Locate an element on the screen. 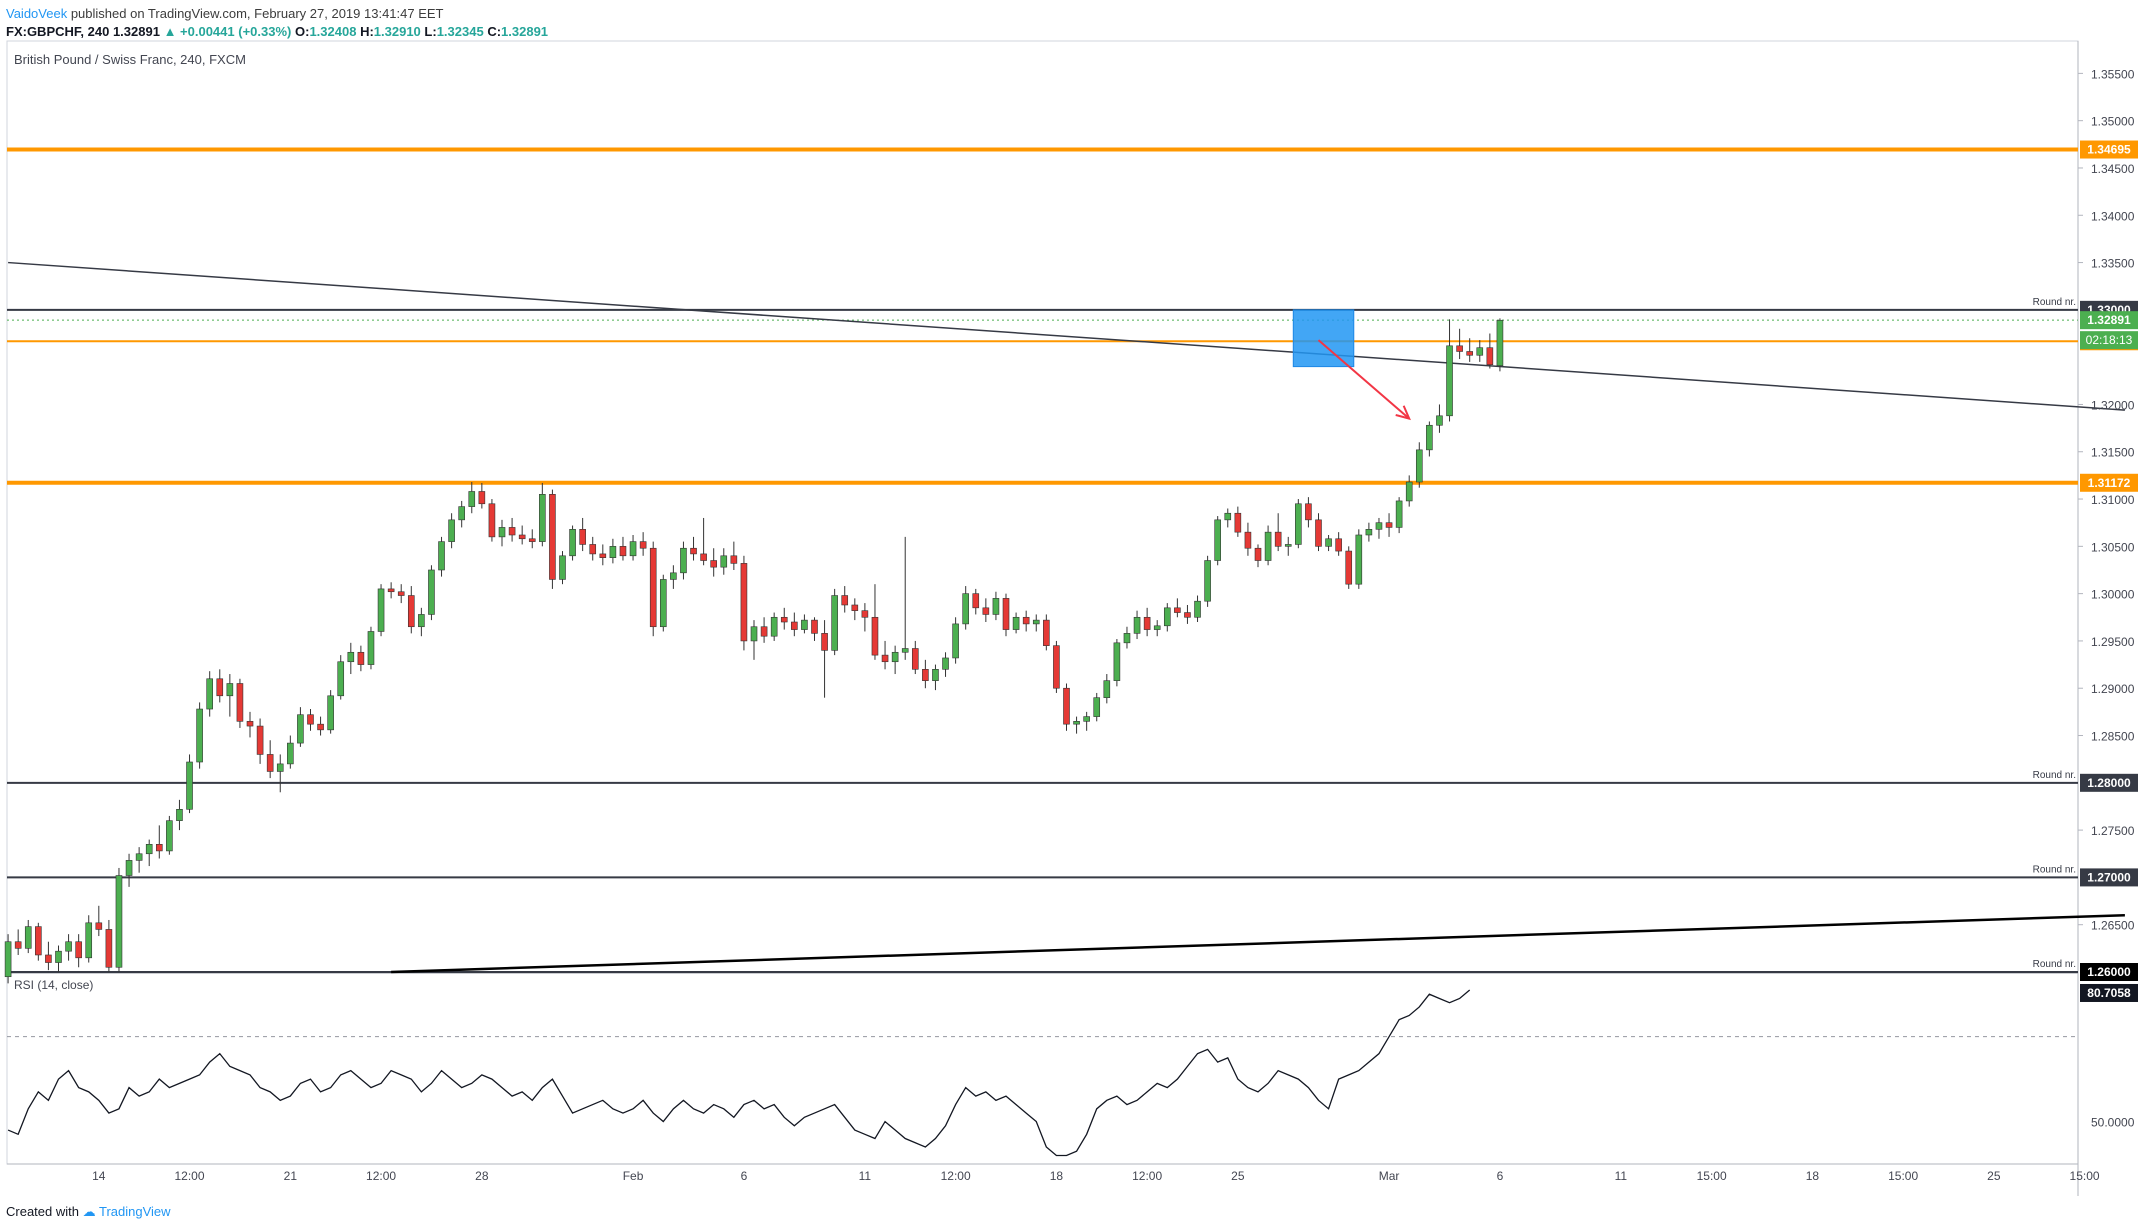 The height and width of the screenshot is (1228, 2143). bearish-arrow is located at coordinates (1363, 379).